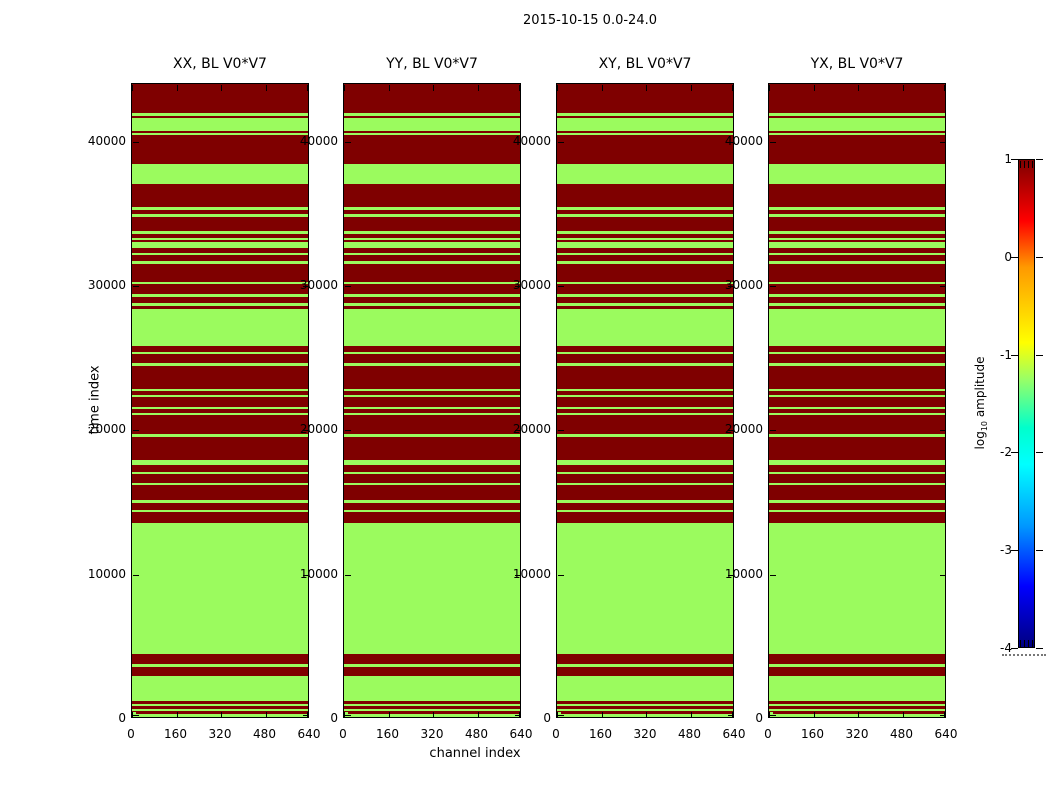 The height and width of the screenshot is (800, 1050). I want to click on colorbar-top-hatch, so click(1026, 164).